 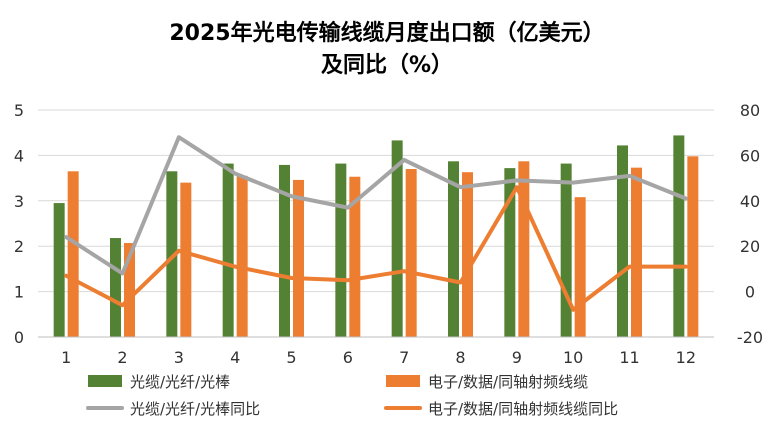 What do you see at coordinates (195, 409) in the screenshot?
I see `legend-optical-line-label: 光缆/光纤/光棒同比` at bounding box center [195, 409].